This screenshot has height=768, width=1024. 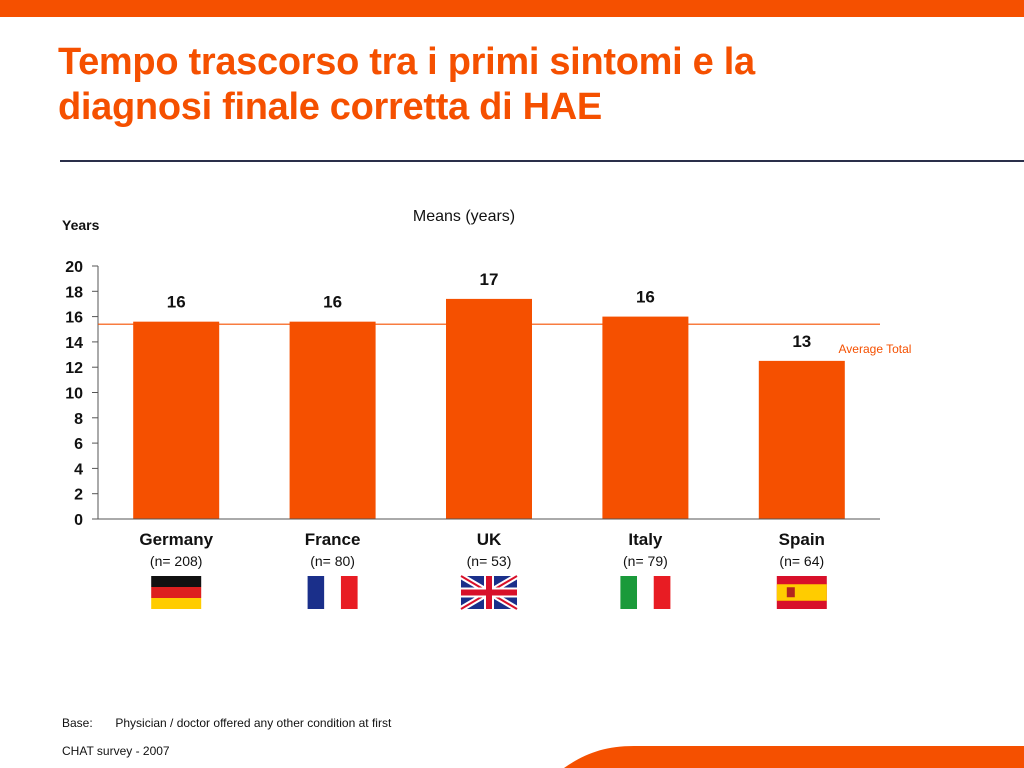 What do you see at coordinates (794, 757) in the screenshot?
I see `corner-accent-shape` at bounding box center [794, 757].